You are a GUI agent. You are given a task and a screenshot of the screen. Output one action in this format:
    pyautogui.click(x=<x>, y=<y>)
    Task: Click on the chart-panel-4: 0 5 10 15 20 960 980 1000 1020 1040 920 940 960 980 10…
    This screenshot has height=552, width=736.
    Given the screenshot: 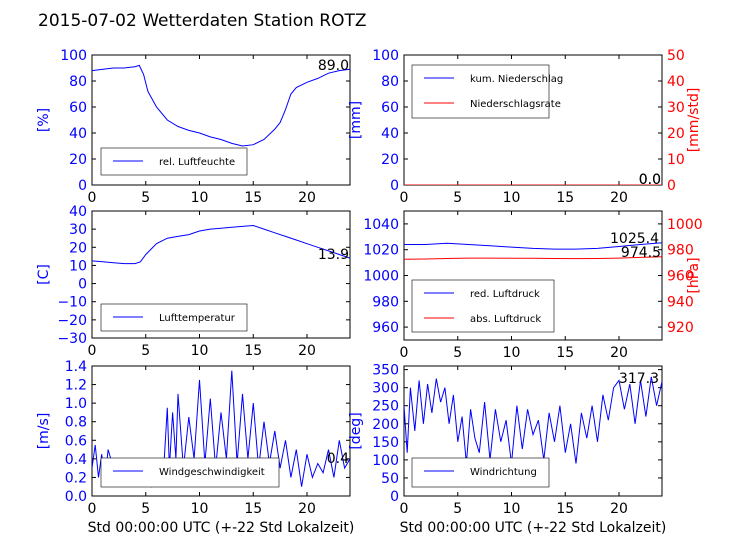 What is the action you would take?
    pyautogui.click(x=533, y=285)
    